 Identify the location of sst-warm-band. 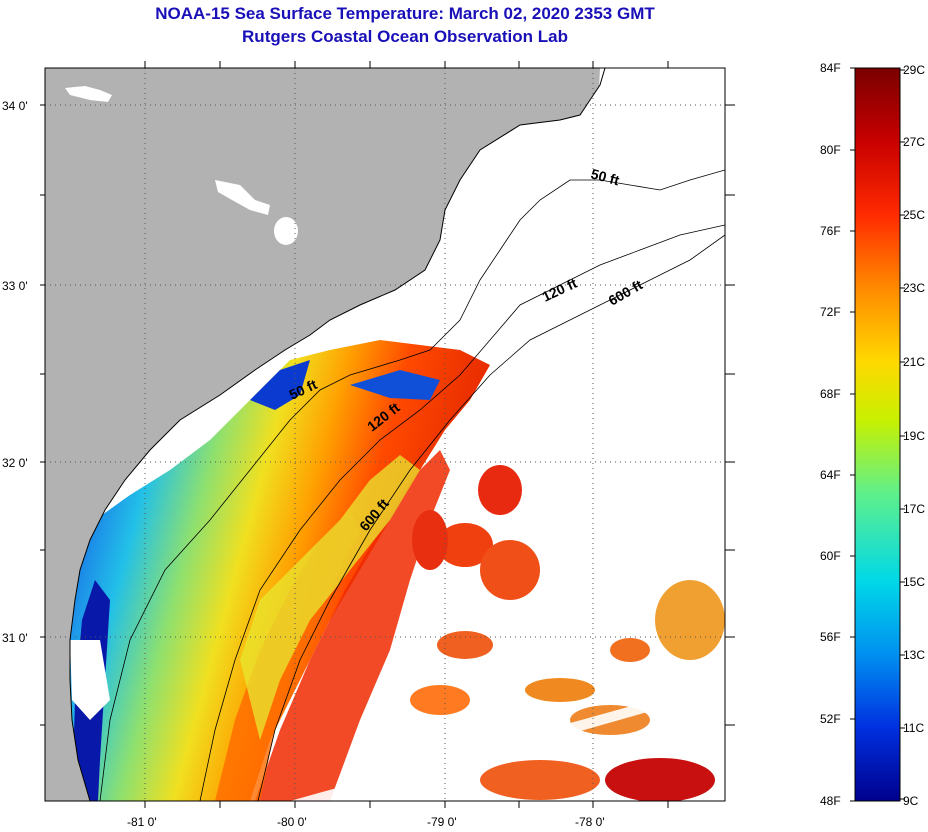
(352, 625).